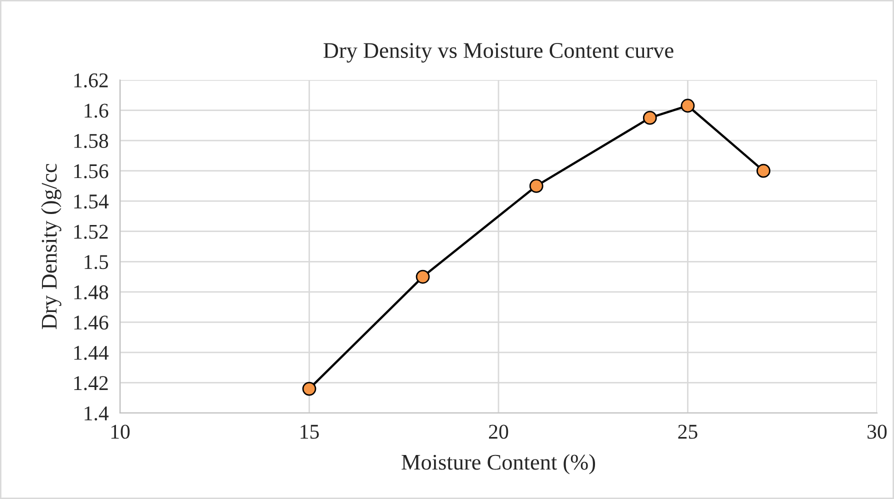  What do you see at coordinates (91, 231) in the screenshot?
I see `y-tick-label: 1.52` at bounding box center [91, 231].